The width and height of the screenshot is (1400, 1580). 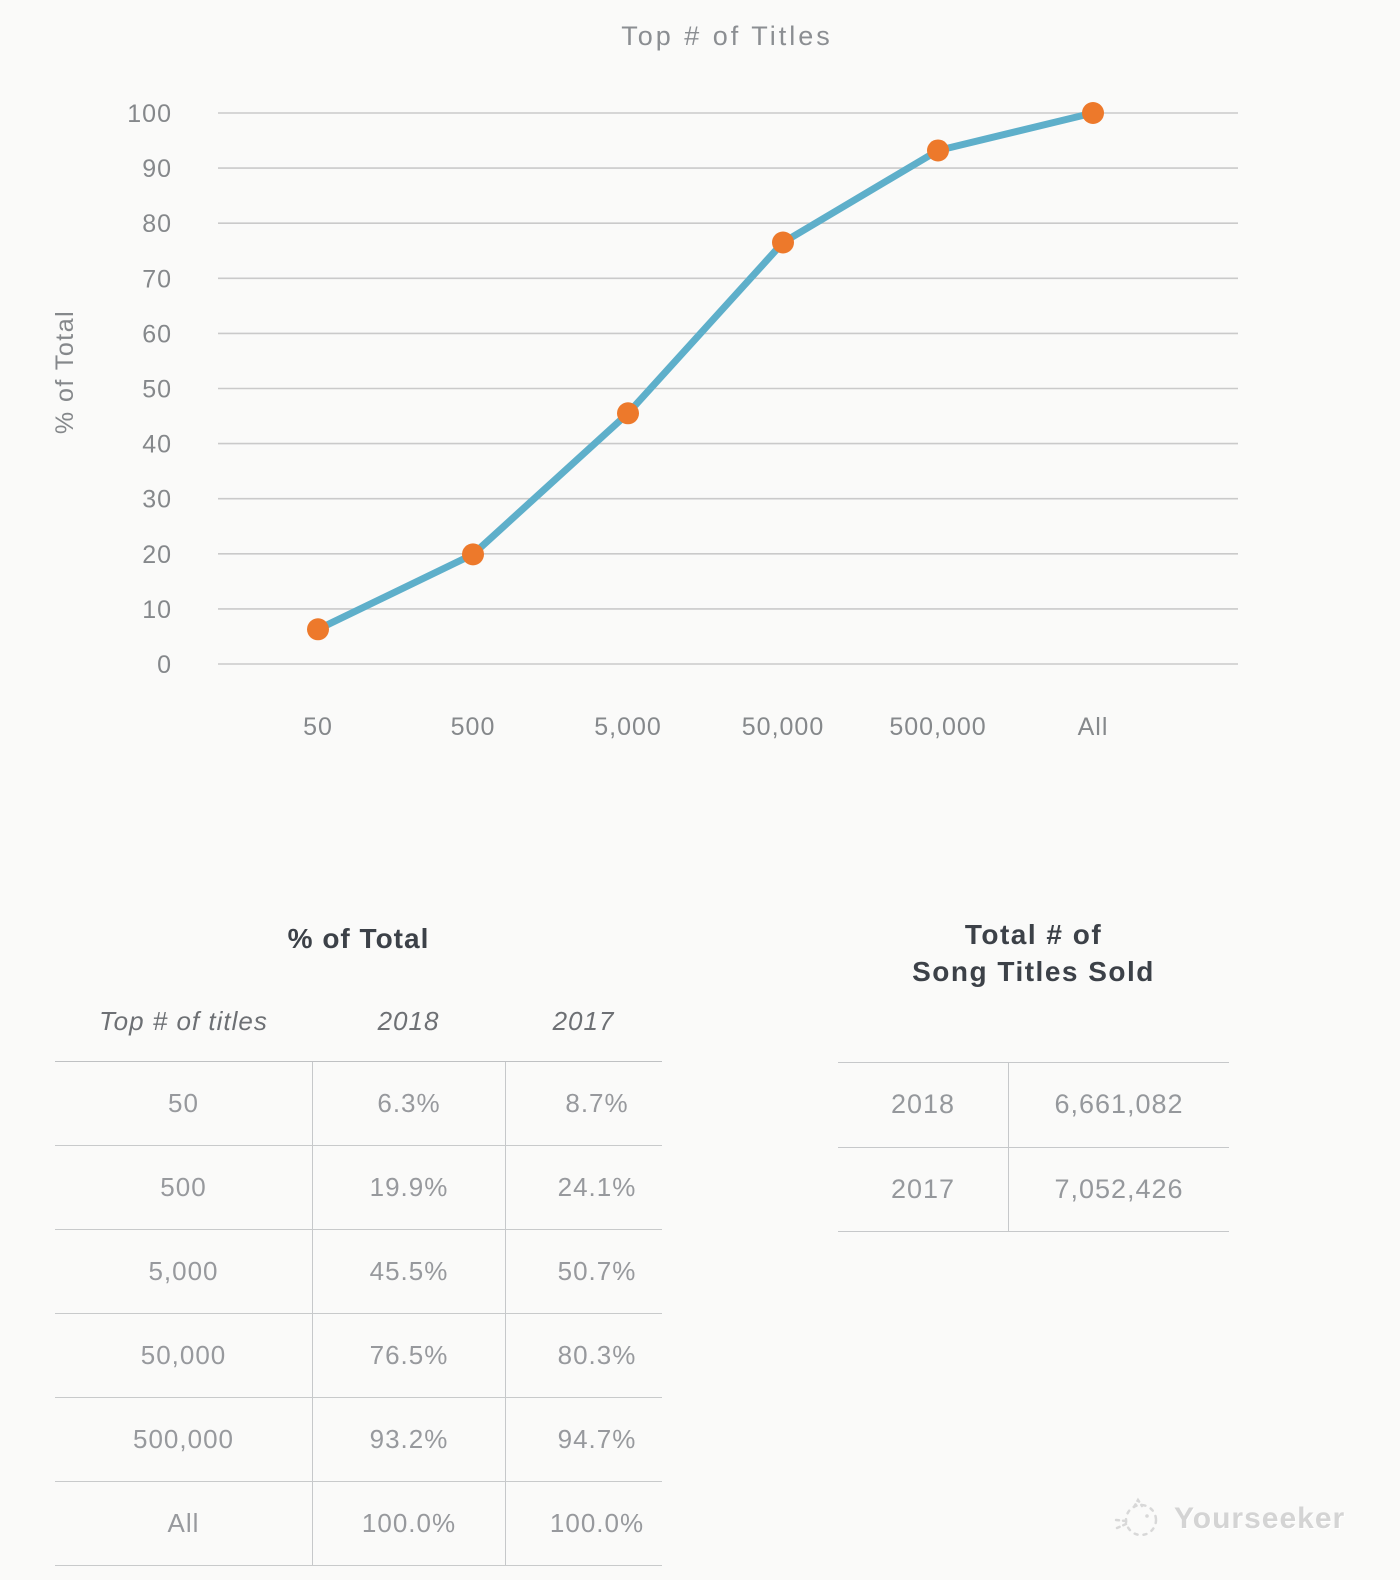 What do you see at coordinates (183, 1021) in the screenshot?
I see `pct-header-titles: Top # of titles` at bounding box center [183, 1021].